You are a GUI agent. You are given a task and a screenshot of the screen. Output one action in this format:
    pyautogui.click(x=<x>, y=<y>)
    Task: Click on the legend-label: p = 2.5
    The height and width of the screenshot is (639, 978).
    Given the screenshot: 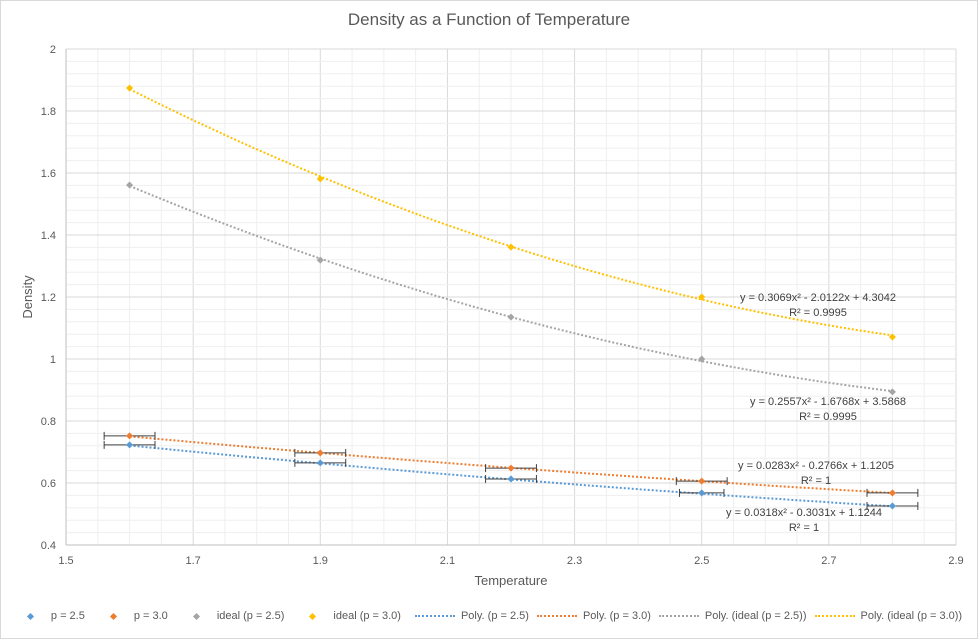 What is the action you would take?
    pyautogui.click(x=67, y=616)
    